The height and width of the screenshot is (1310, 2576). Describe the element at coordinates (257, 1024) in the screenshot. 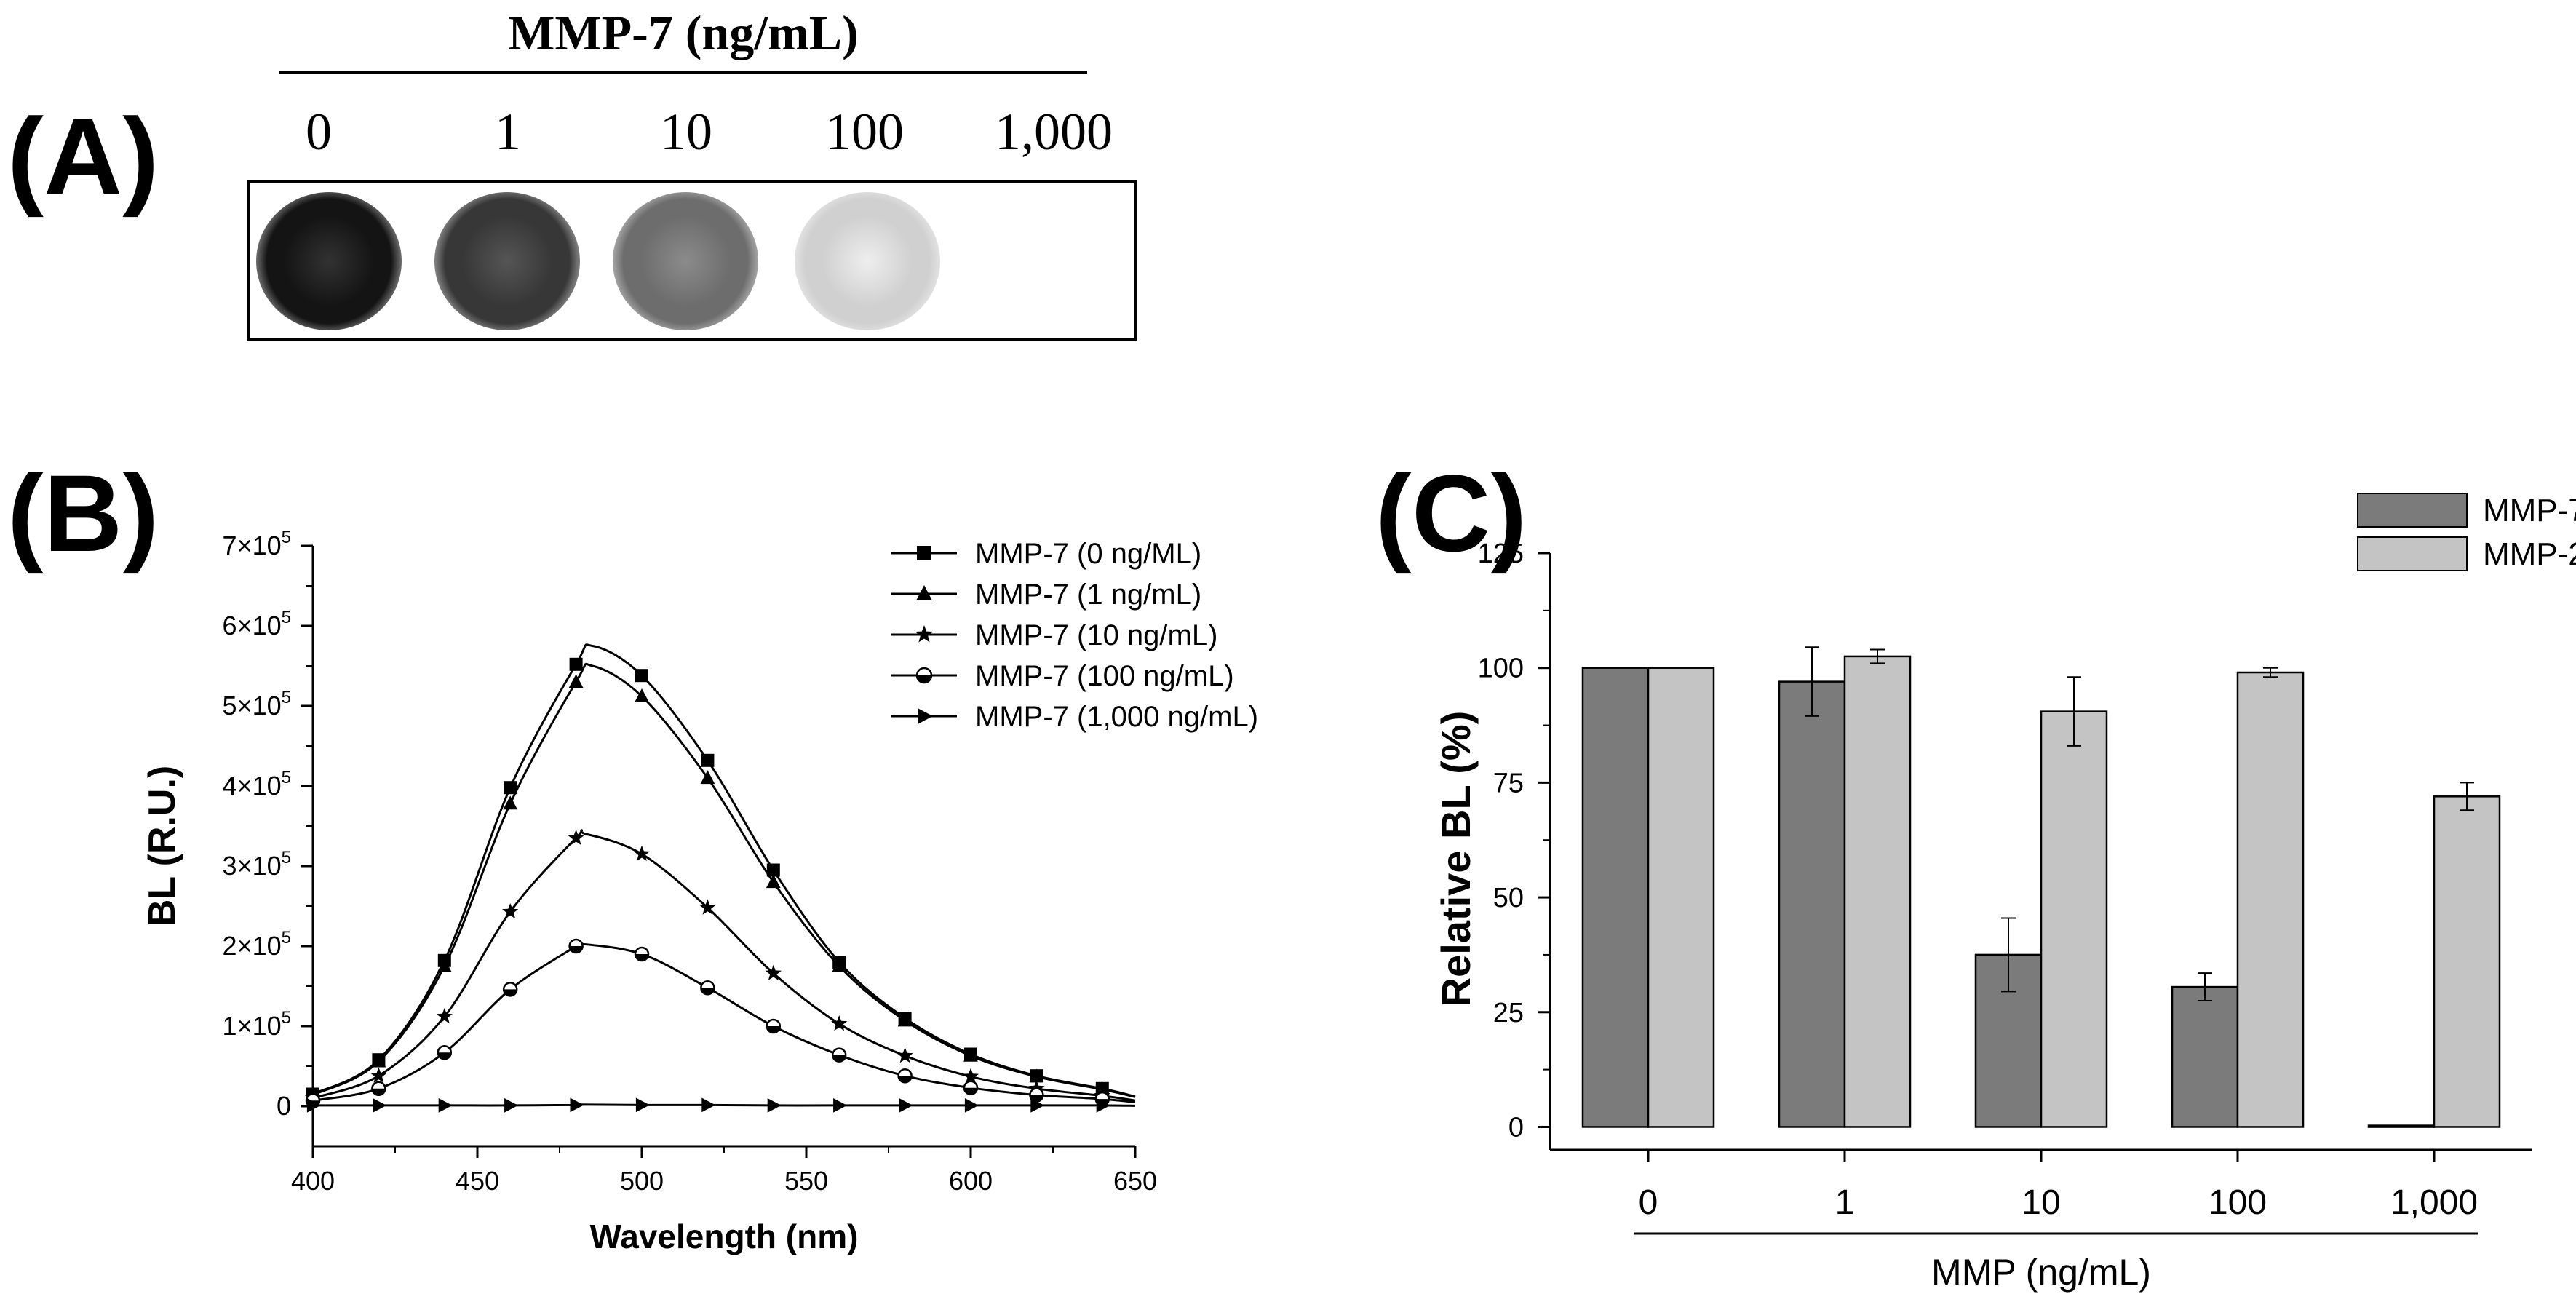

I see `y-tick-label: 1×10⁵` at that location.